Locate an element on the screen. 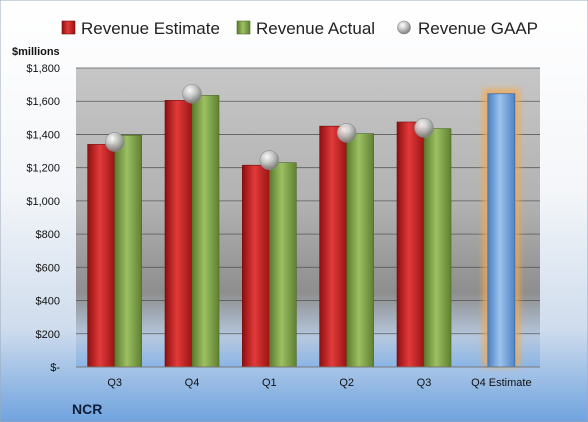 The height and width of the screenshot is (422, 588). legend-marker-revenue-gaap is located at coordinates (404, 27).